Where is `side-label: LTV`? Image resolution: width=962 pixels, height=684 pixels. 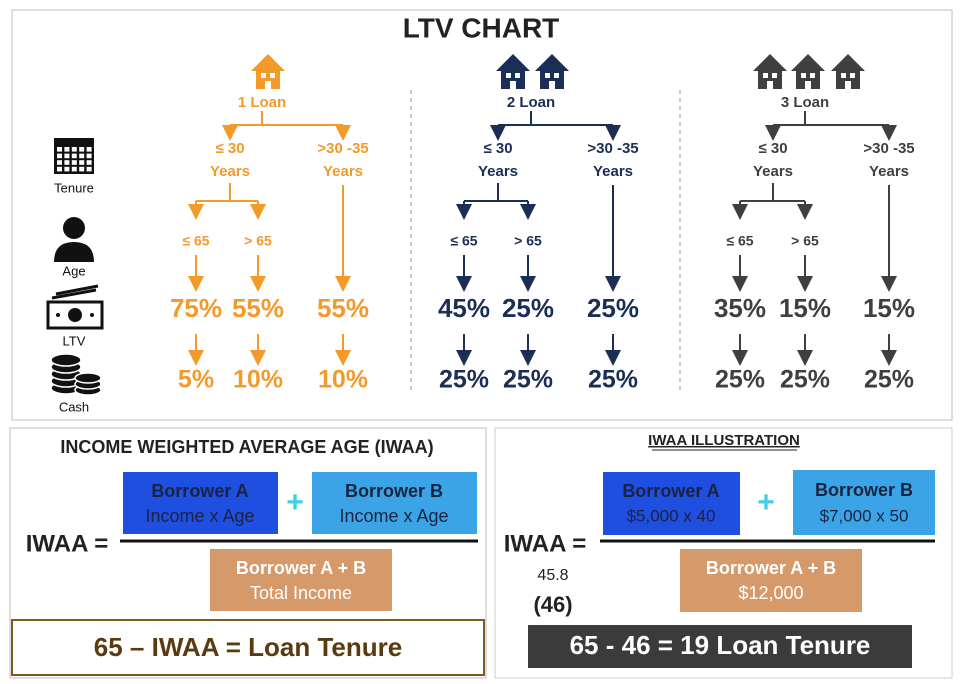 side-label: LTV is located at coordinates (74, 340).